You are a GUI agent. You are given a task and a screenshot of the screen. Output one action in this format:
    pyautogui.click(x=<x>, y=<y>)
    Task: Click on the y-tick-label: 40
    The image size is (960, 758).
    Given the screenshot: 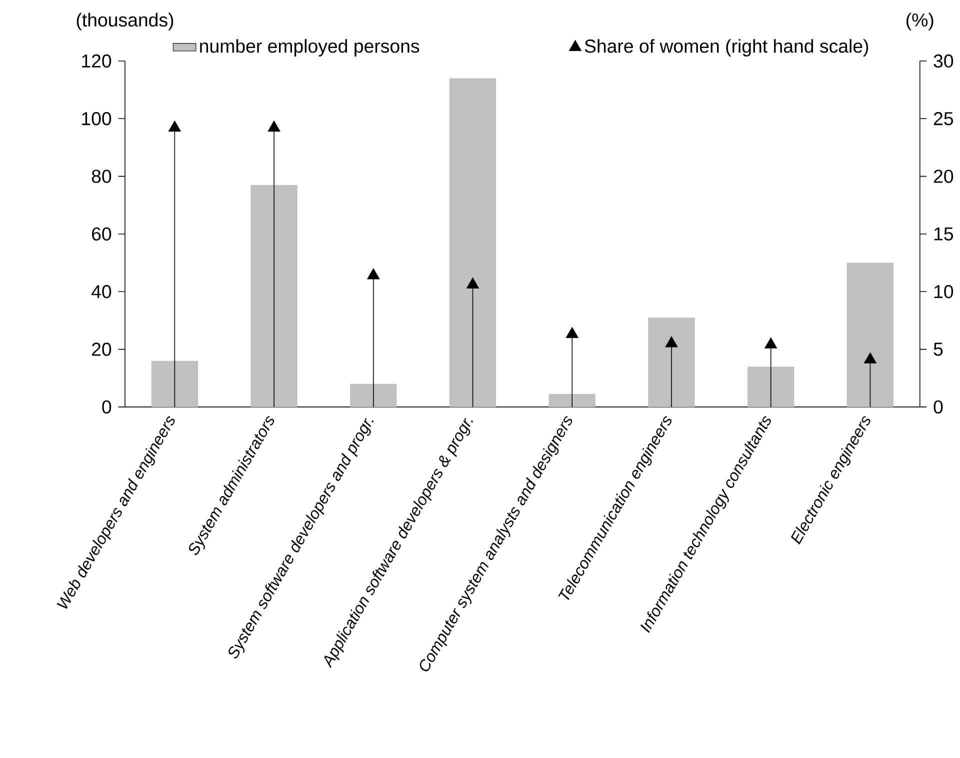 What is the action you would take?
    pyautogui.click(x=101, y=291)
    